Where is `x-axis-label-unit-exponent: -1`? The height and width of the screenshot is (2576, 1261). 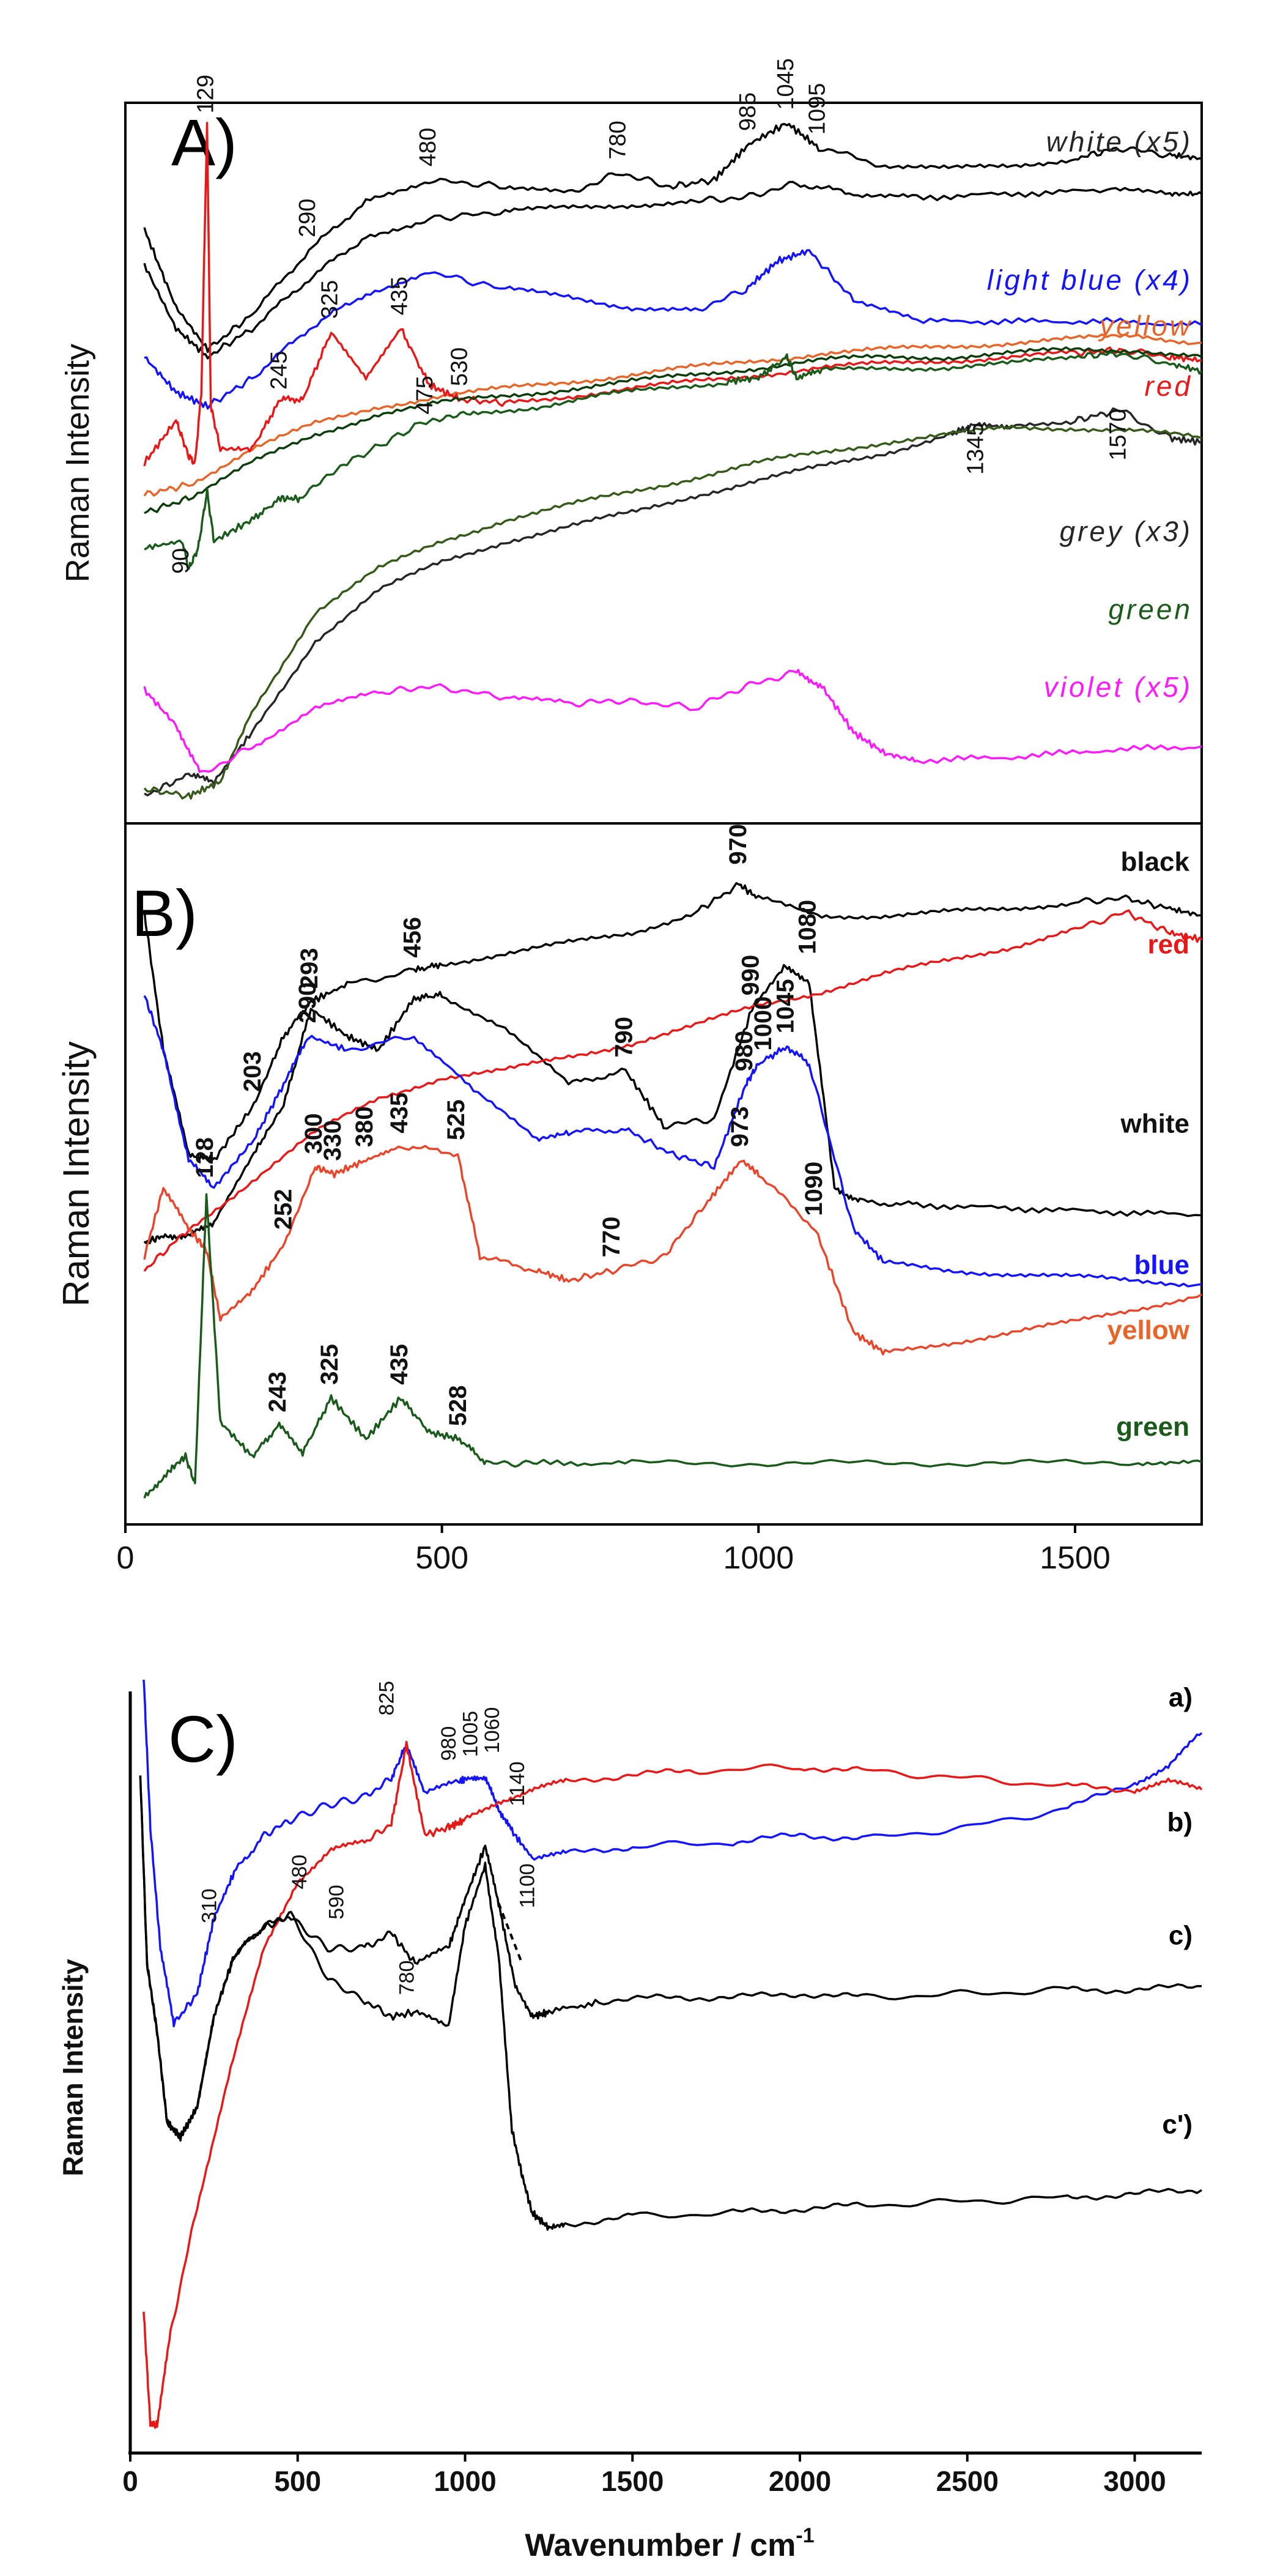 x-axis-label-unit-exponent: -1 is located at coordinates (805, 2535).